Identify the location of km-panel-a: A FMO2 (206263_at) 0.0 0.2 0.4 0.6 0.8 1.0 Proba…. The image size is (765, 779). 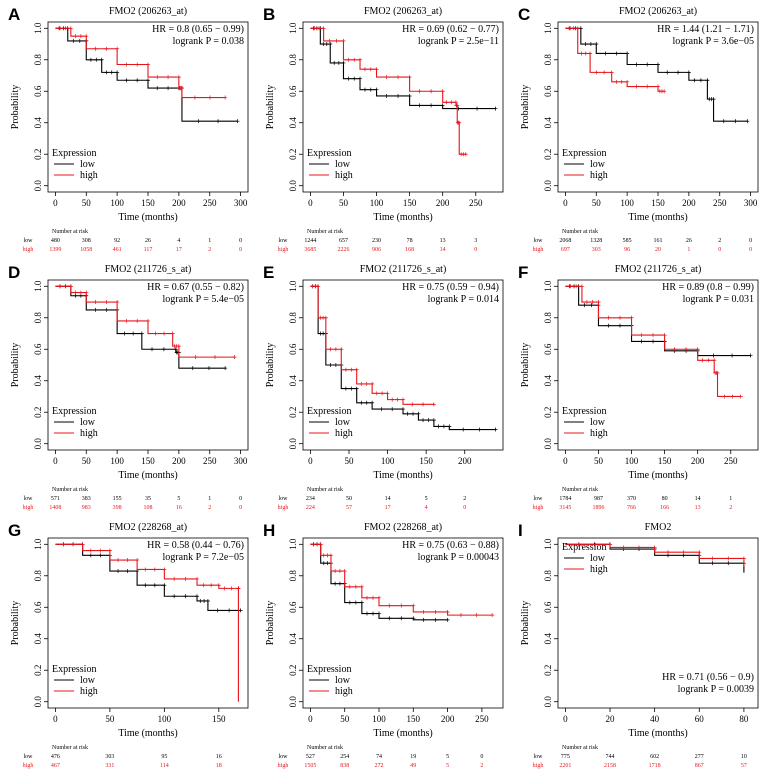
(127, 129).